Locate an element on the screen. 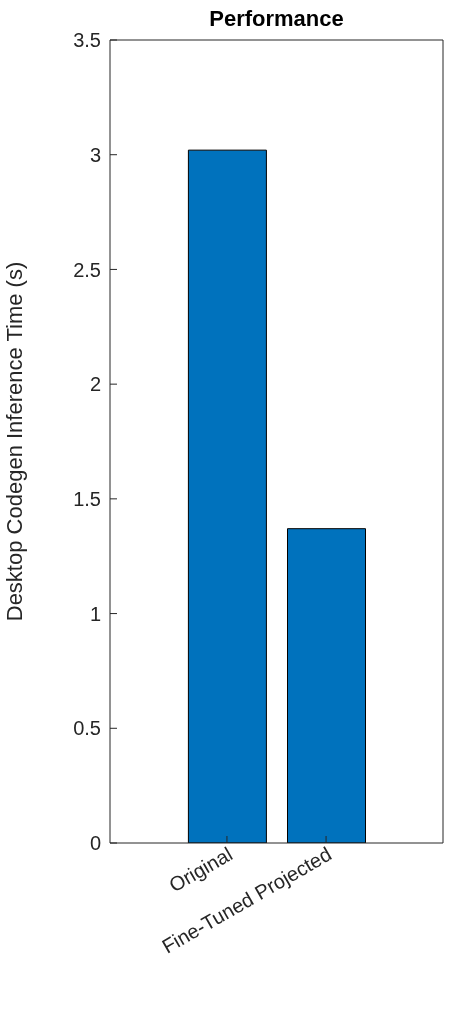 The width and height of the screenshot is (449, 1009). y-tick-label: 1 is located at coordinates (95, 613).